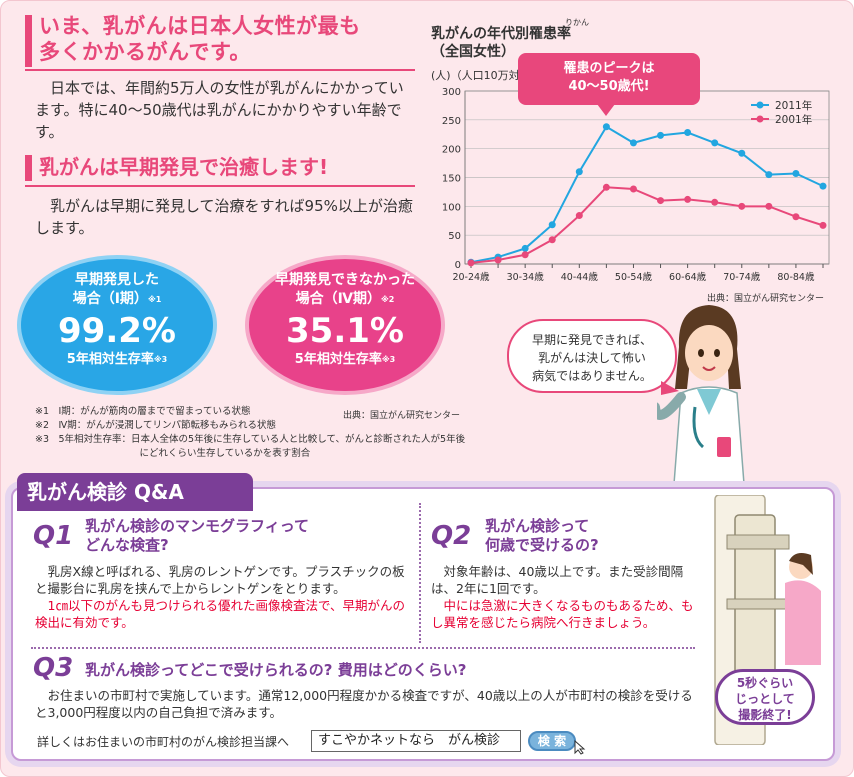  Describe the element at coordinates (765, 715) in the screenshot. I see `badge-line3: 撮影終了!` at that location.